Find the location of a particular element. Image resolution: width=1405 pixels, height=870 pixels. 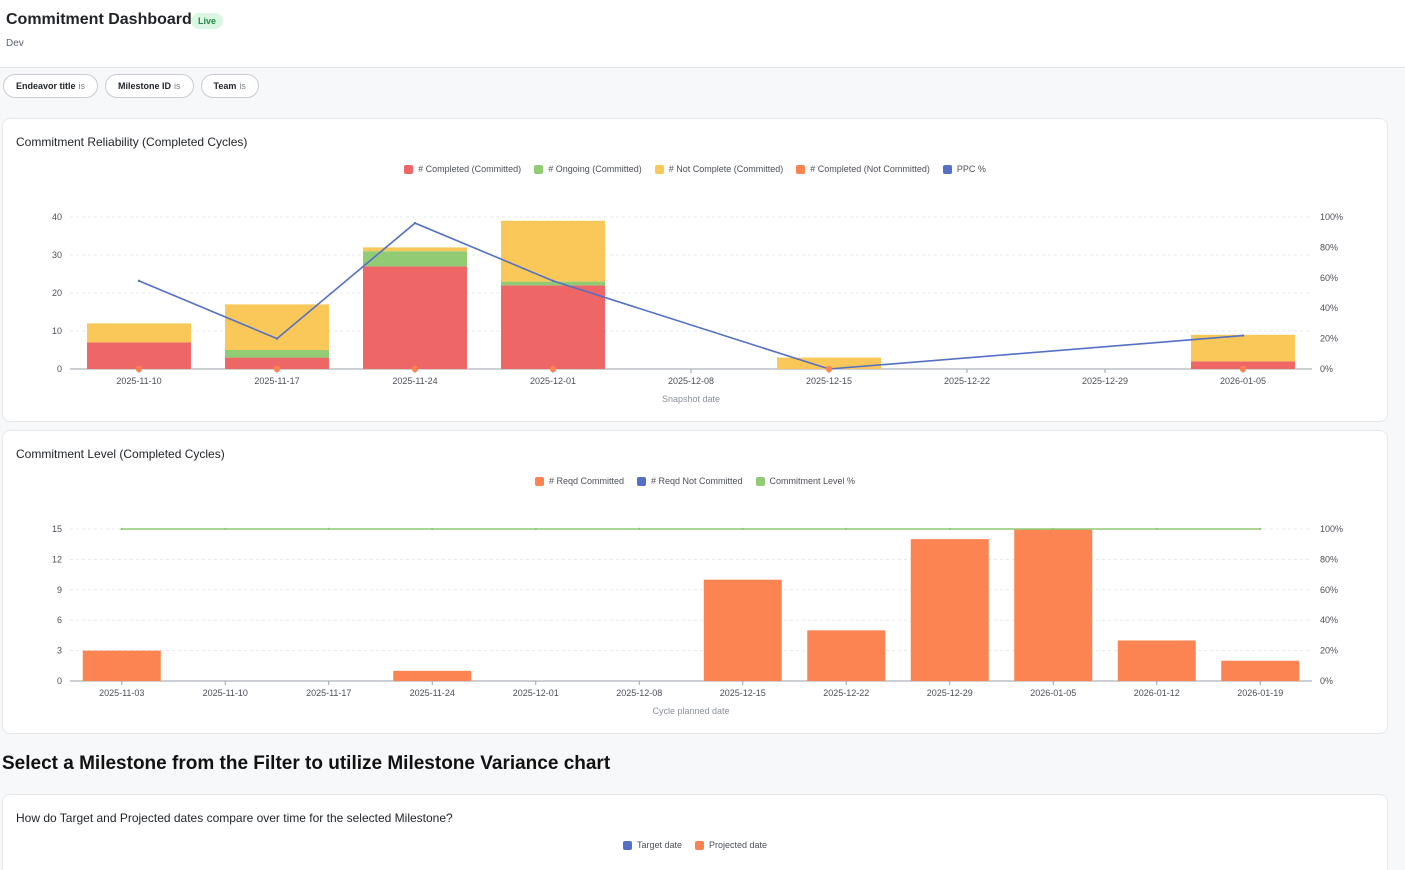

filter-milestone-id: Milestone ID is is located at coordinates (149, 86).